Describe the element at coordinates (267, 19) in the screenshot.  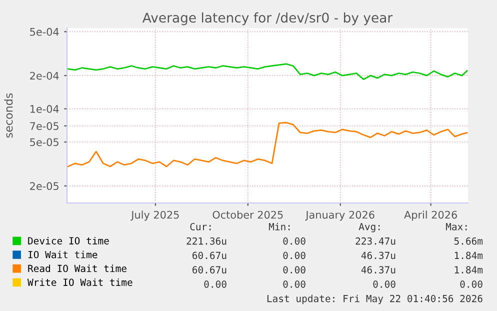
I see `chart-title: Average latency for /dev/sr0 - by year` at that location.